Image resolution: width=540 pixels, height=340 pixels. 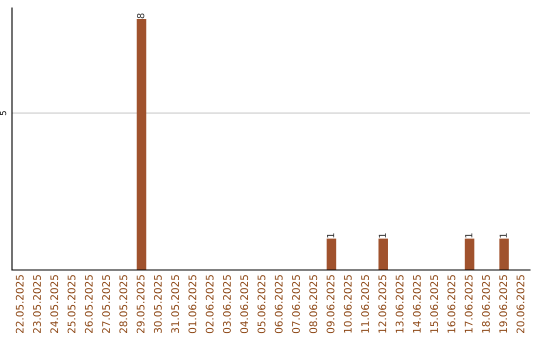 I want to click on x-tick-label: 06.06.2025, so click(x=278, y=304).